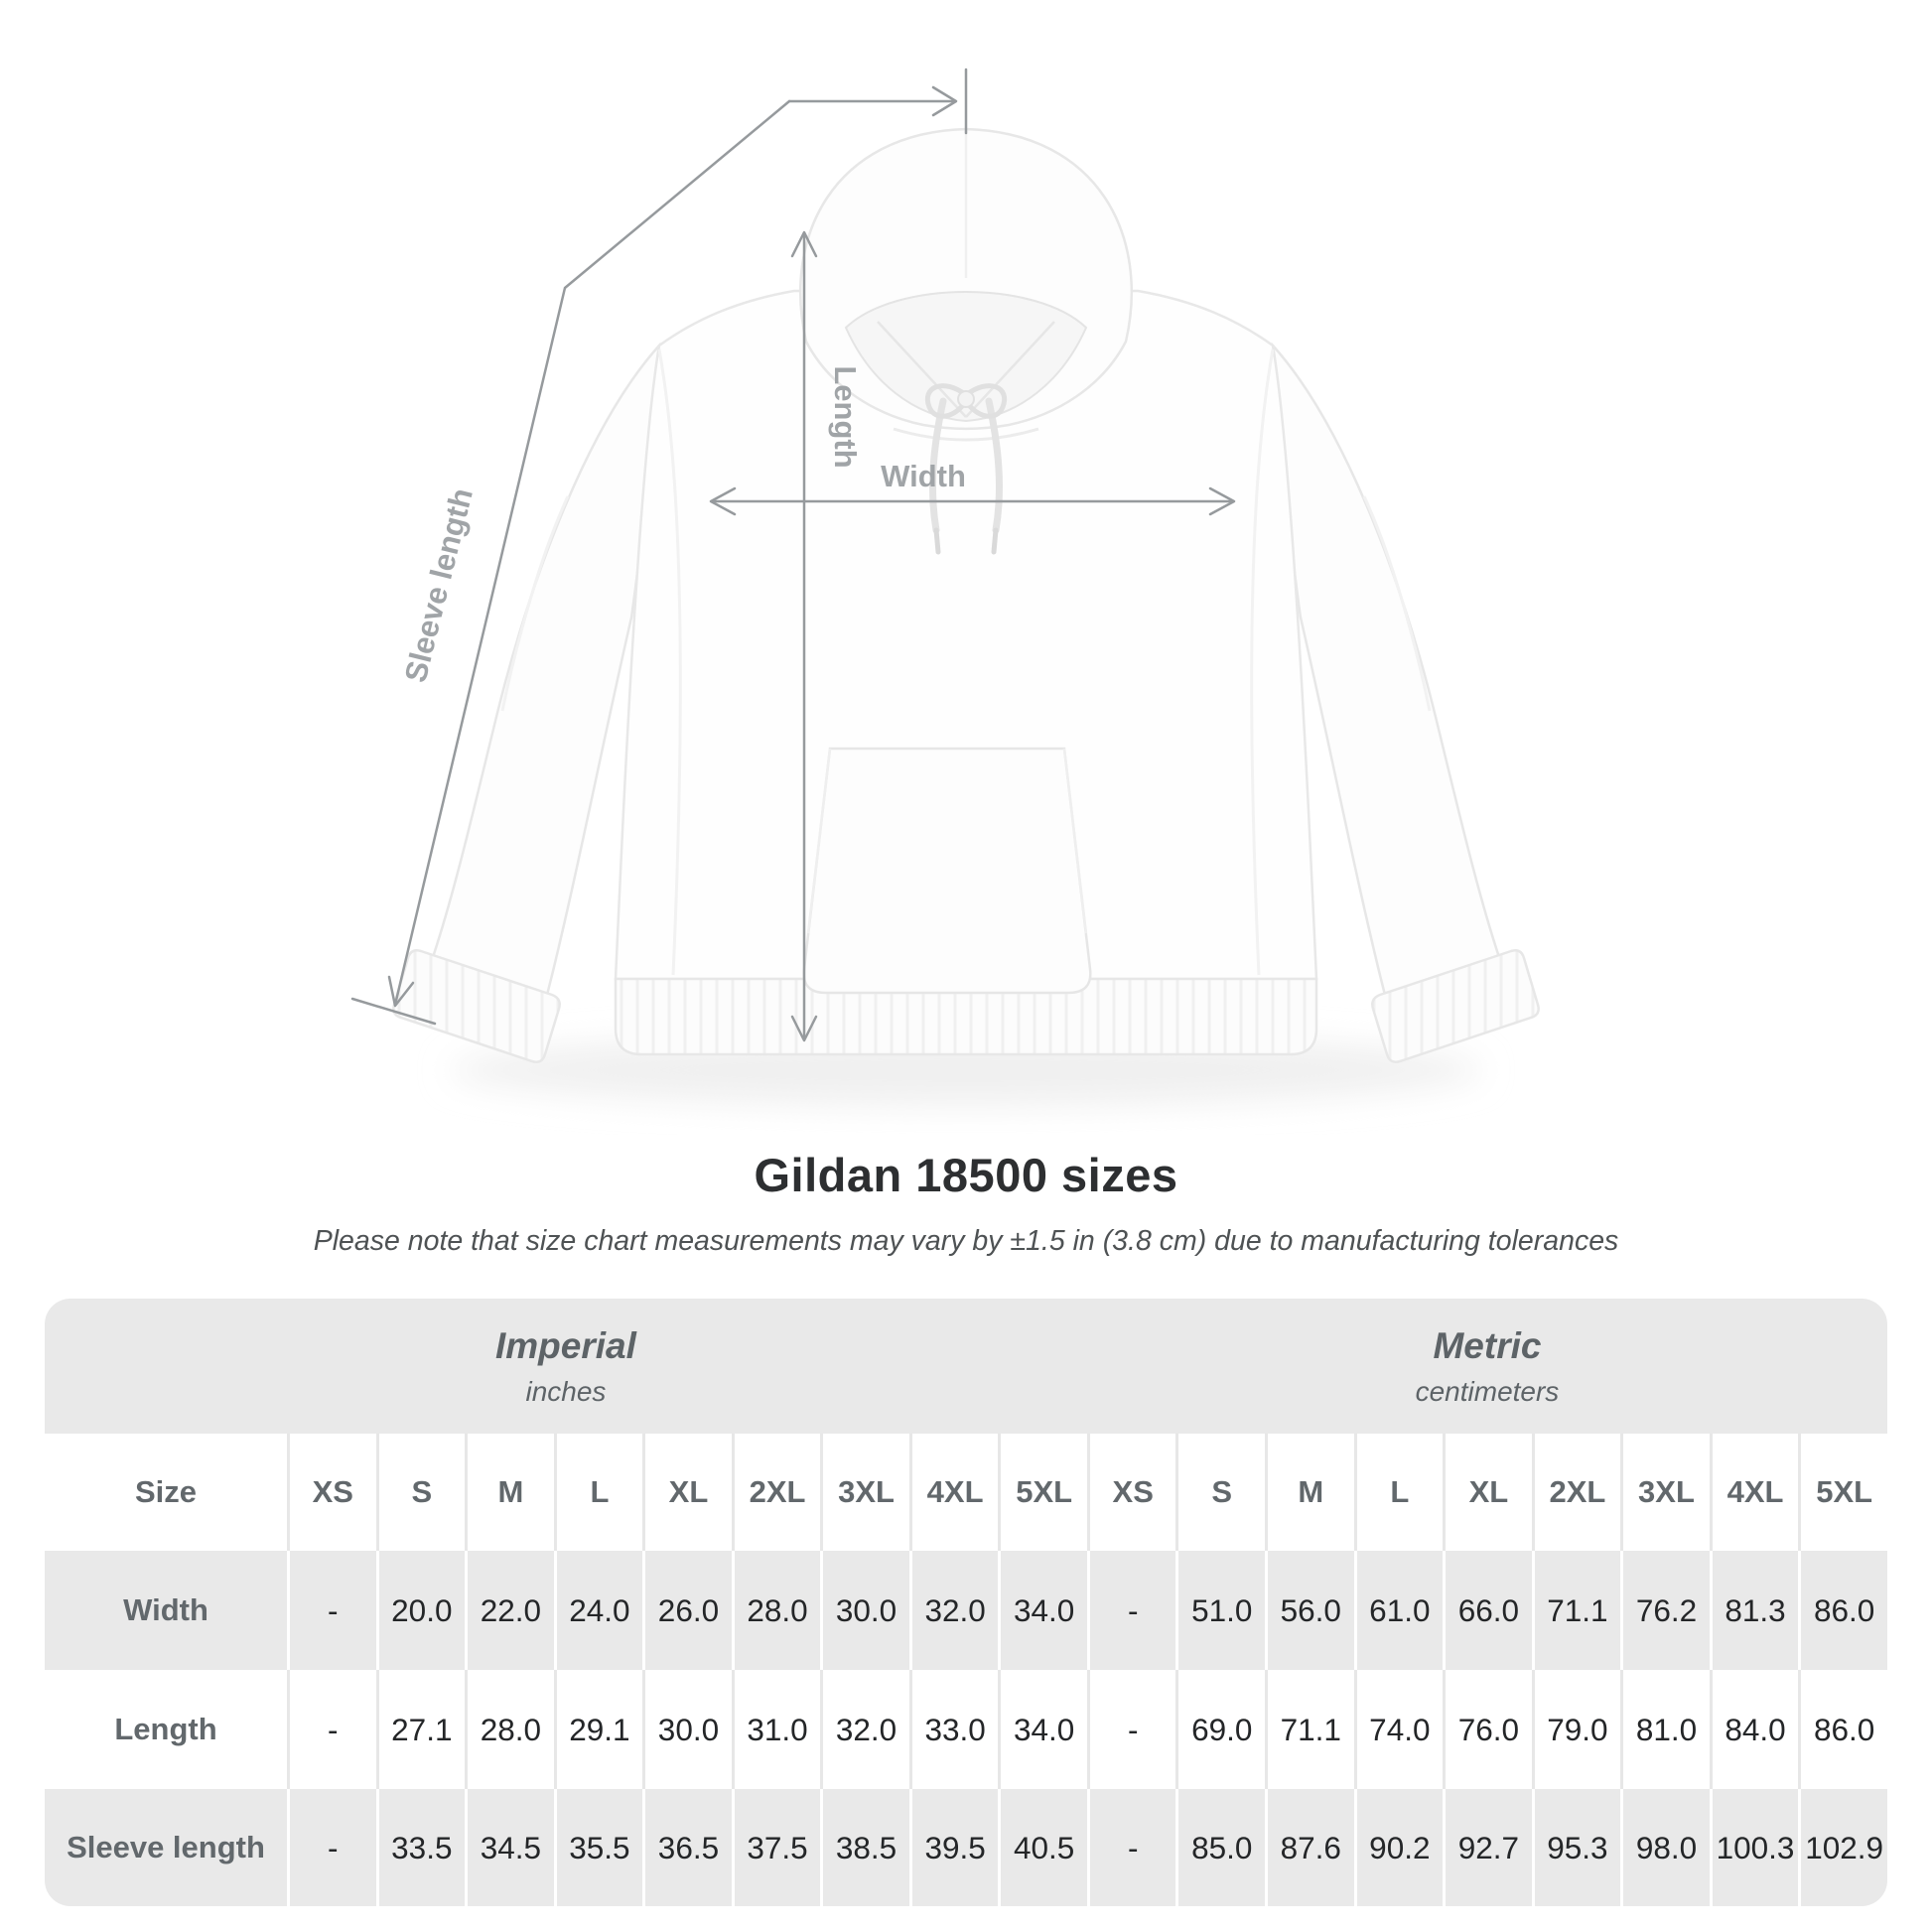  Describe the element at coordinates (1398, 1847) in the screenshot. I see `cell-value: 90.2` at that location.